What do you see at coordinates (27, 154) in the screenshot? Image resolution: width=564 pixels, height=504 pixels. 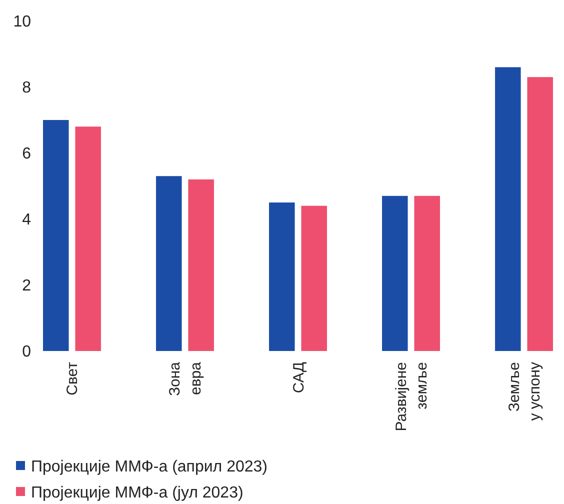 I see `y-tick-label: 6` at bounding box center [27, 154].